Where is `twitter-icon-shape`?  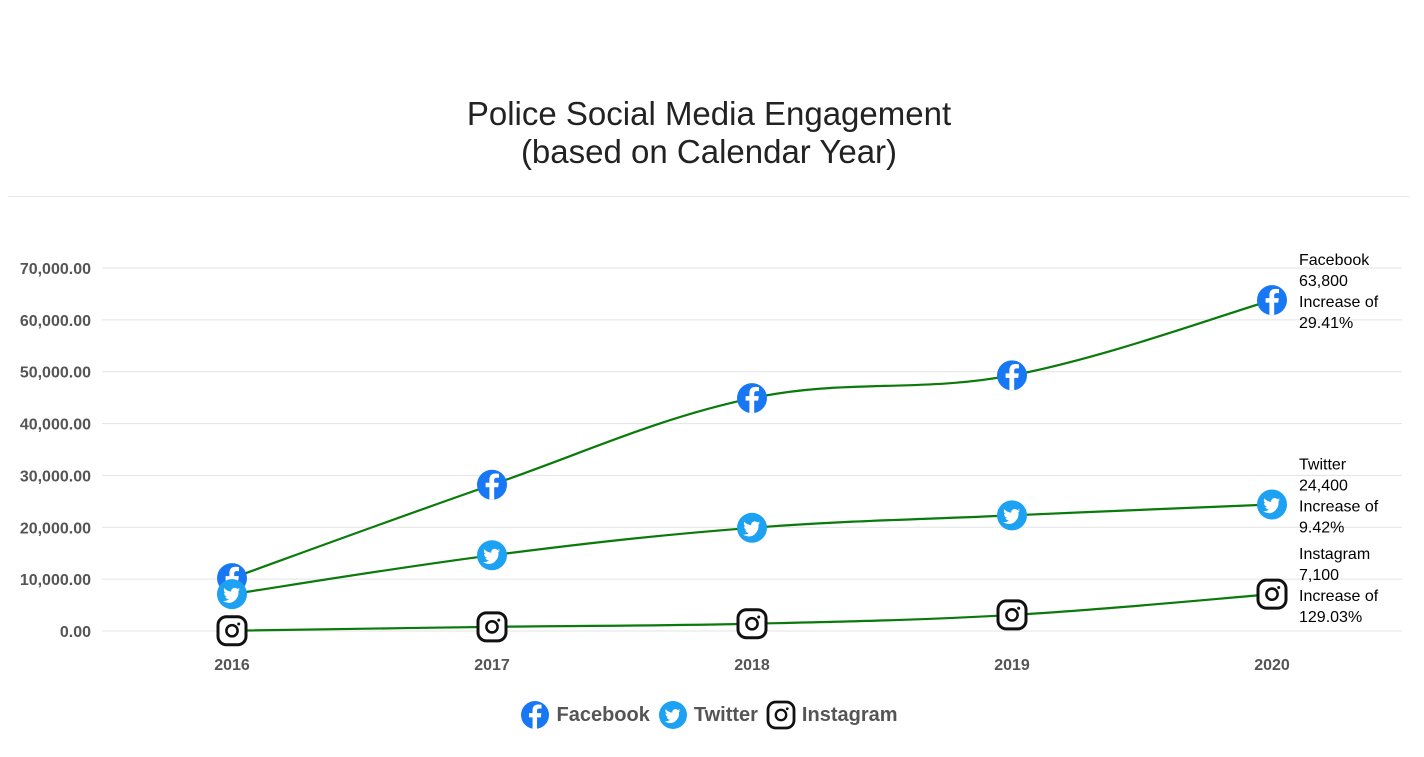 twitter-icon-shape is located at coordinates (672, 715).